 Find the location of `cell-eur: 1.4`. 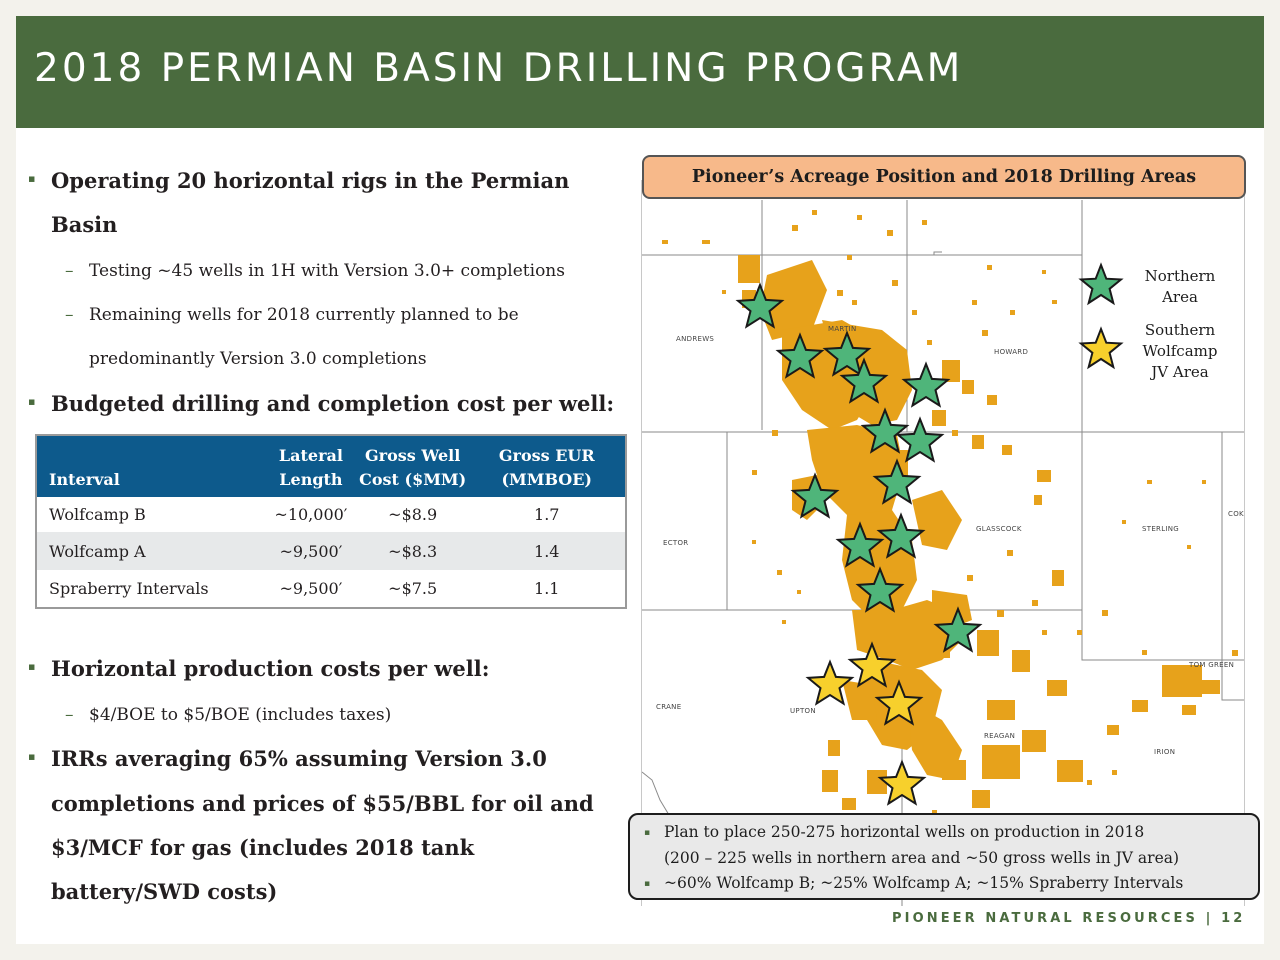

cell-eur: 1.4 is located at coordinates (547, 551).